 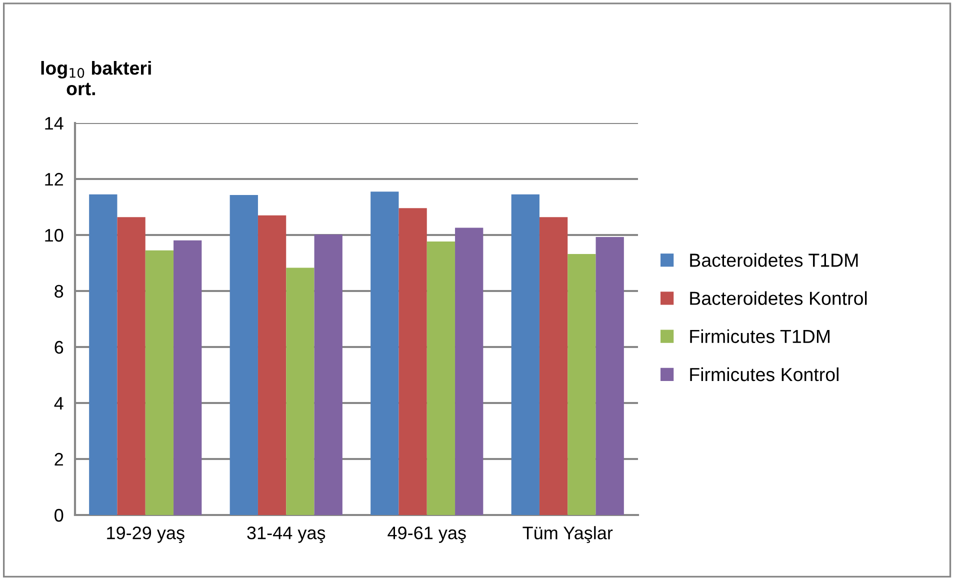 What do you see at coordinates (764, 374) in the screenshot?
I see `legend-label: Firmicutes Kontrol` at bounding box center [764, 374].